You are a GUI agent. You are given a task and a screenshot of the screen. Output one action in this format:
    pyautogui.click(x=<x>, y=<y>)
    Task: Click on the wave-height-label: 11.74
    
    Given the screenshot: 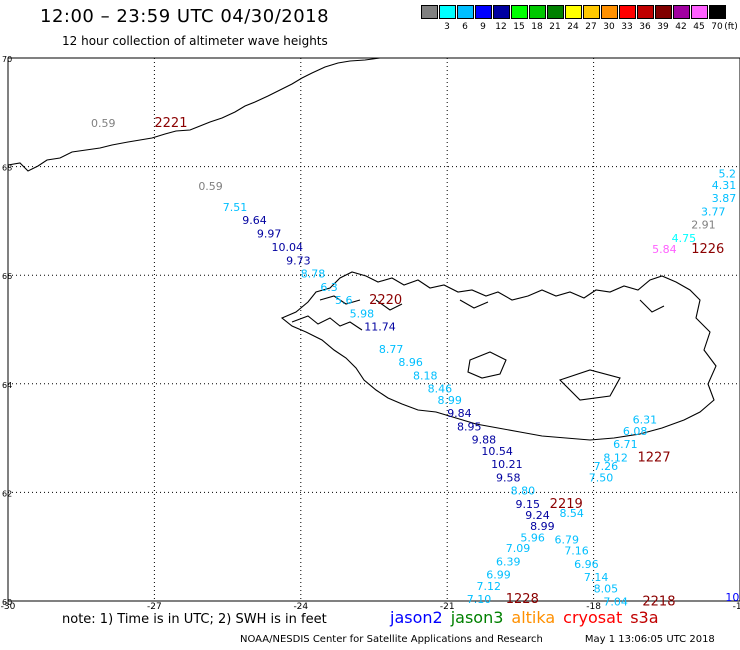 What is the action you would take?
    pyautogui.click(x=380, y=327)
    